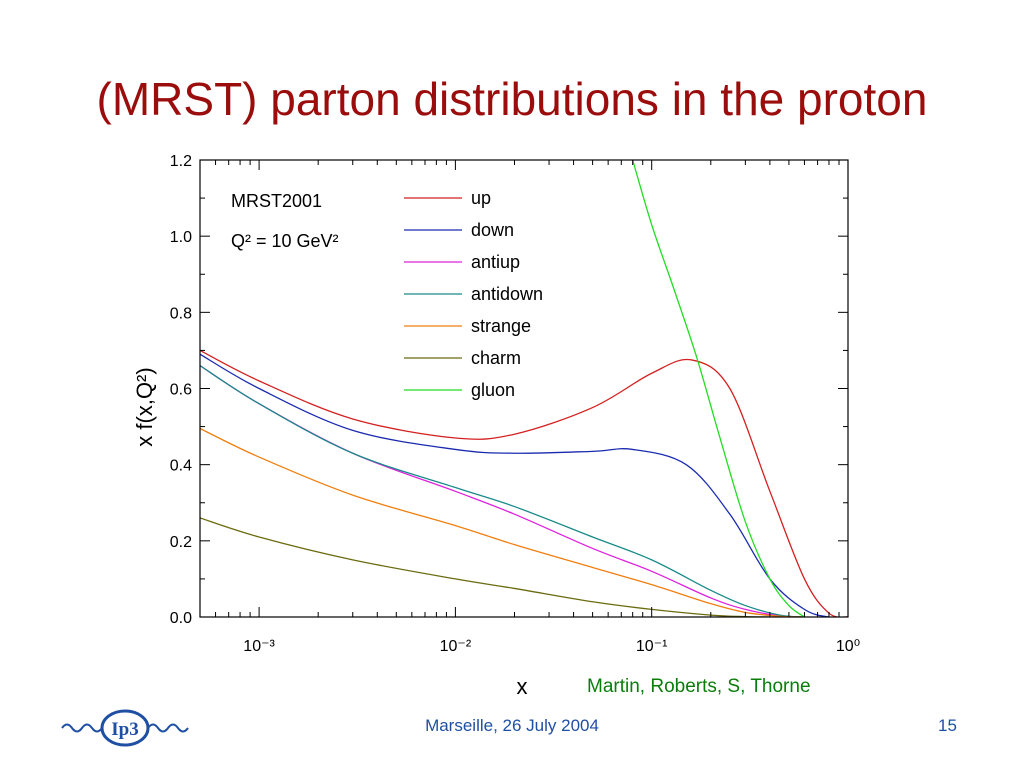 The image size is (1024, 768). Describe the element at coordinates (947, 725) in the screenshot. I see `page-number: 15` at that location.